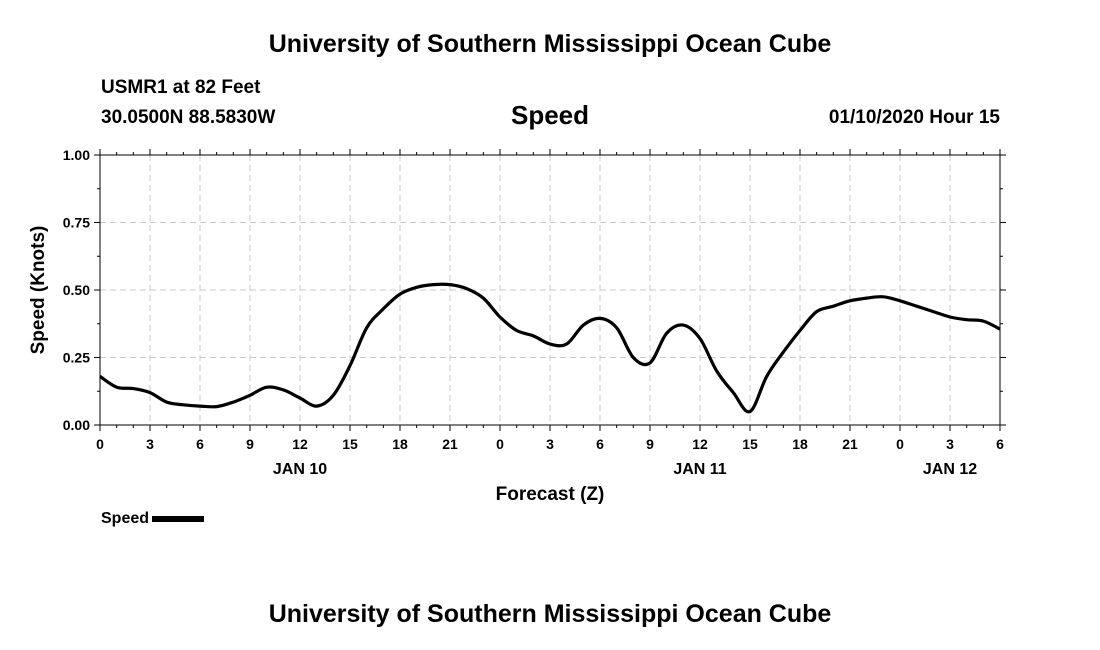 The image size is (1100, 650). I want to click on y-tick-label: 1.00, so click(76, 155).